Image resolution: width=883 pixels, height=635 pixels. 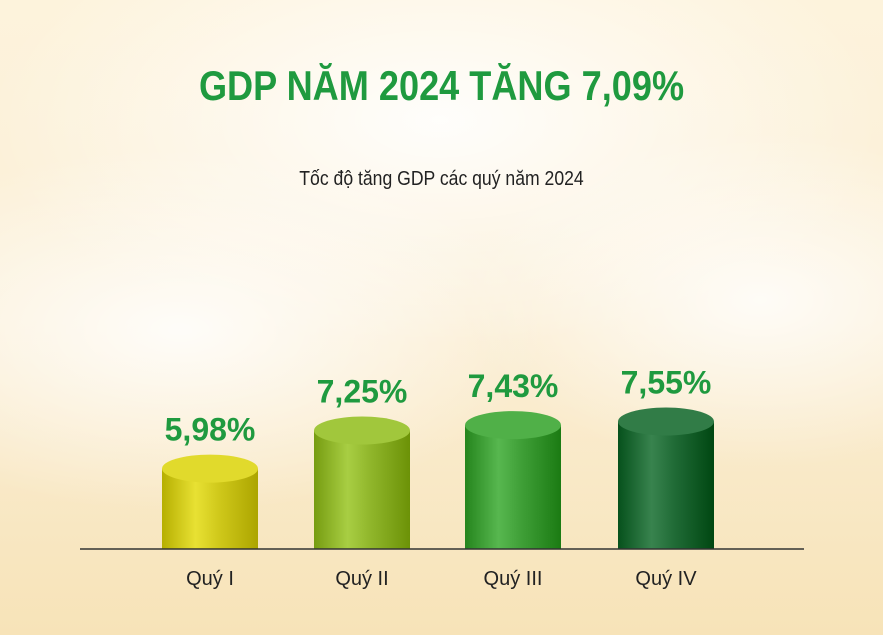 I want to click on value-label: 5,98%, so click(x=210, y=430).